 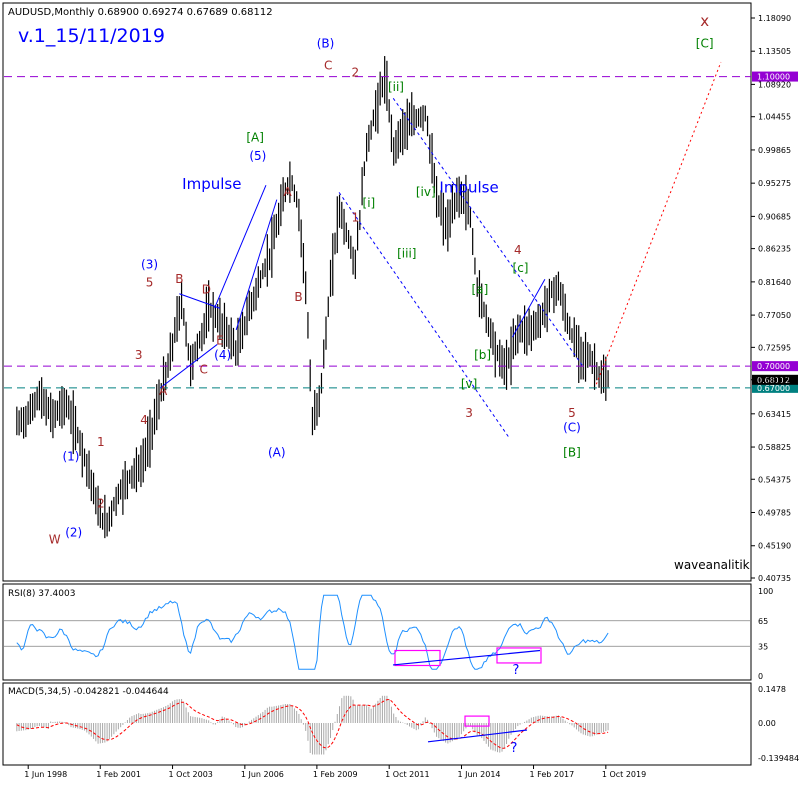 What do you see at coordinates (765, 591) in the screenshot?
I see `rsi-tick-label: 100` at bounding box center [765, 591].